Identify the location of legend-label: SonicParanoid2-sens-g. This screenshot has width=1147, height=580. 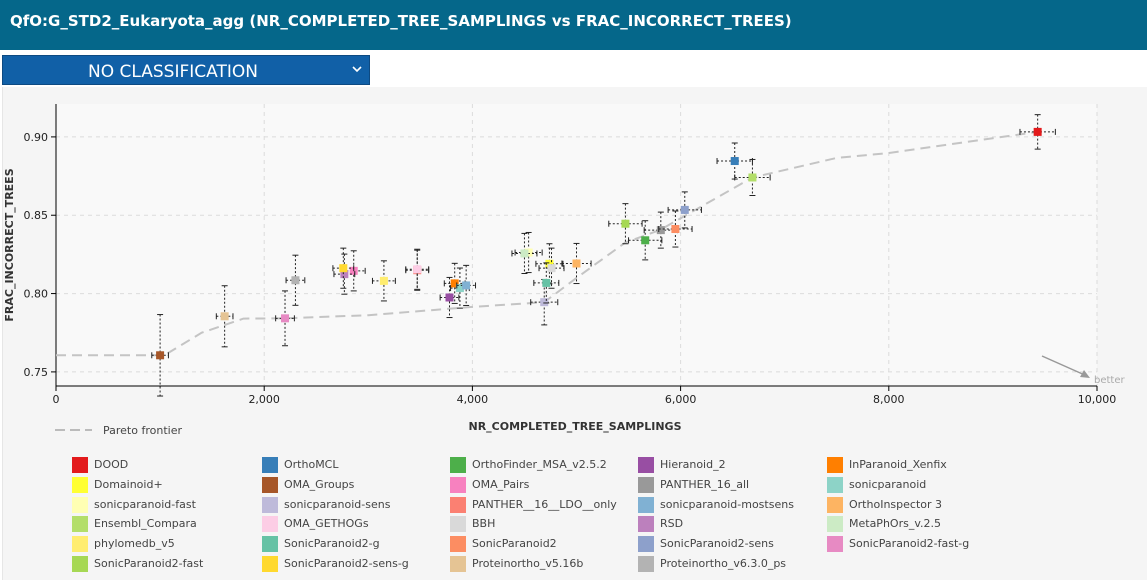
(346, 563).